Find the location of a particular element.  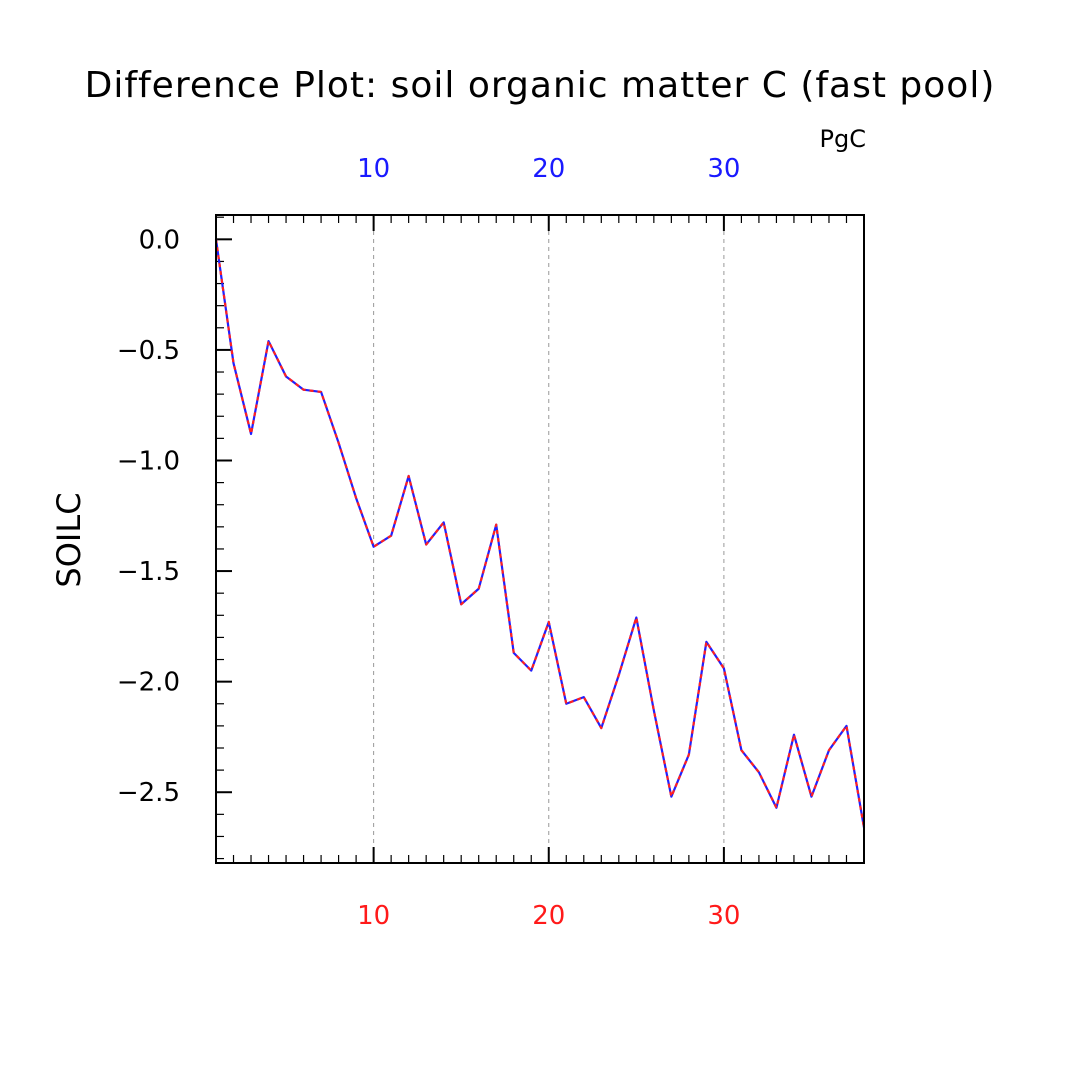

y-tick-label: 0.0 is located at coordinates (159, 240).